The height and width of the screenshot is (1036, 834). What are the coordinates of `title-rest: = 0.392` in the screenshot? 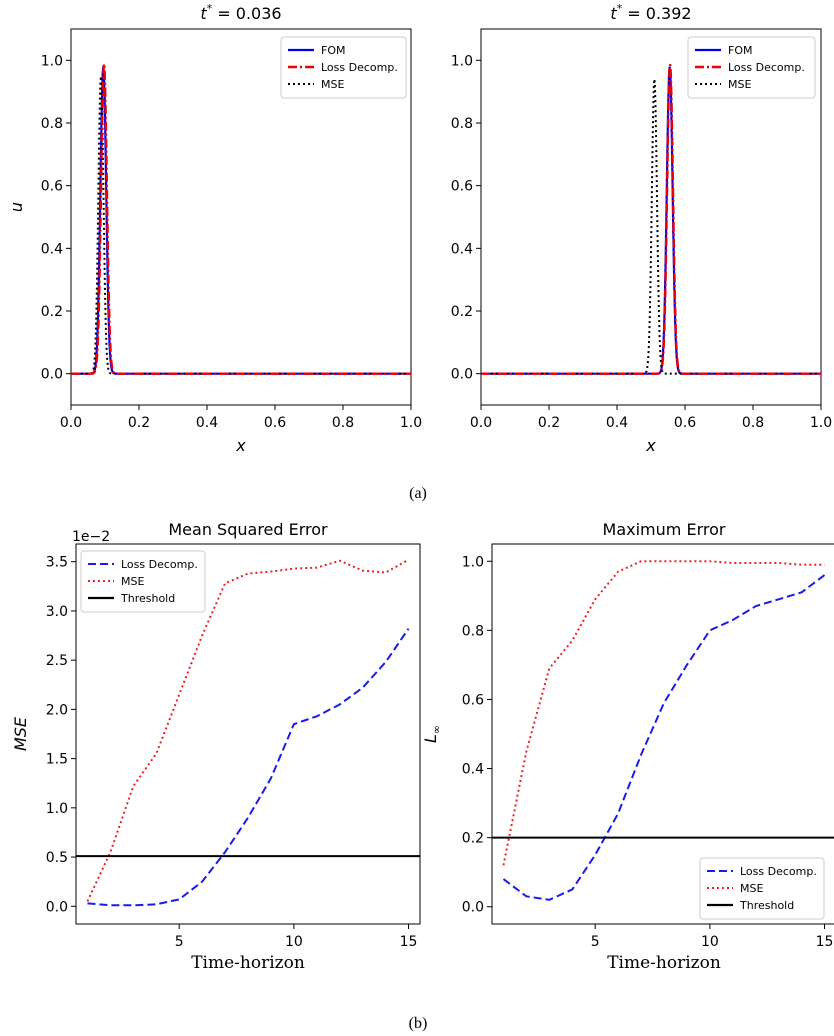 It's located at (656, 13).